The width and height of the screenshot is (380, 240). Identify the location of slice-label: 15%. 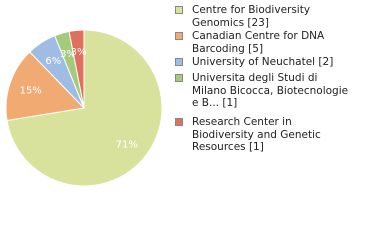
(31, 90).